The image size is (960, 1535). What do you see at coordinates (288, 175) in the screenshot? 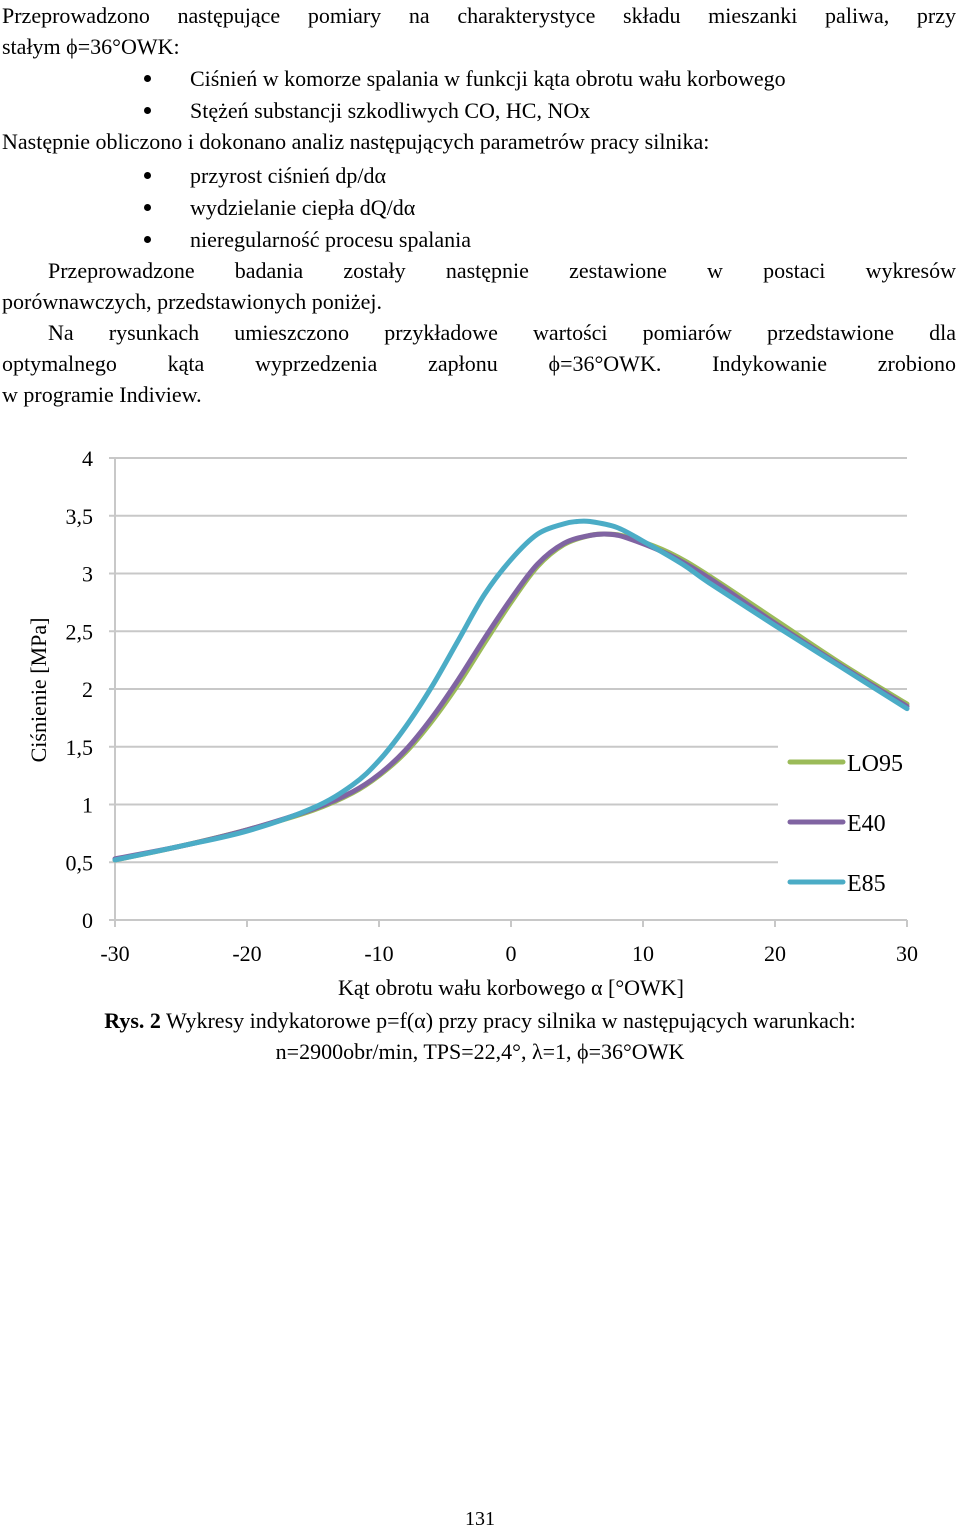
I see `parameter-item: przyrost ciśnień dp/dα` at bounding box center [288, 175].